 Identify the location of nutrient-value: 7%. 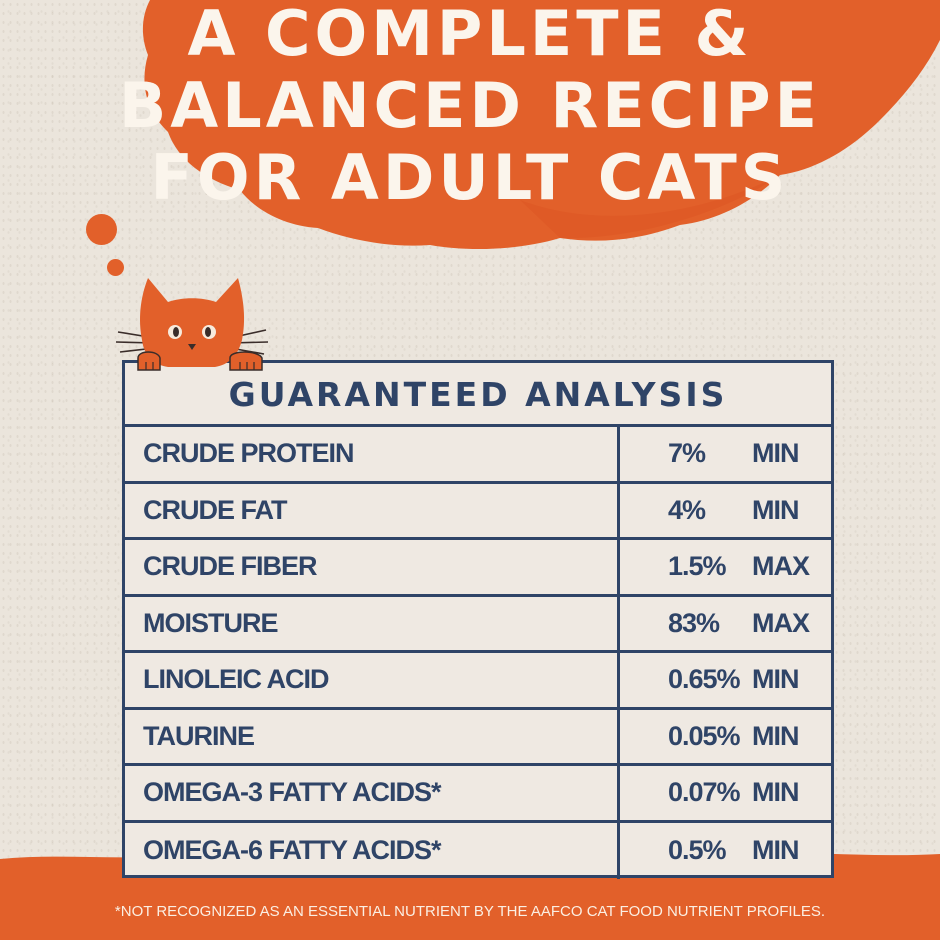
(687, 453).